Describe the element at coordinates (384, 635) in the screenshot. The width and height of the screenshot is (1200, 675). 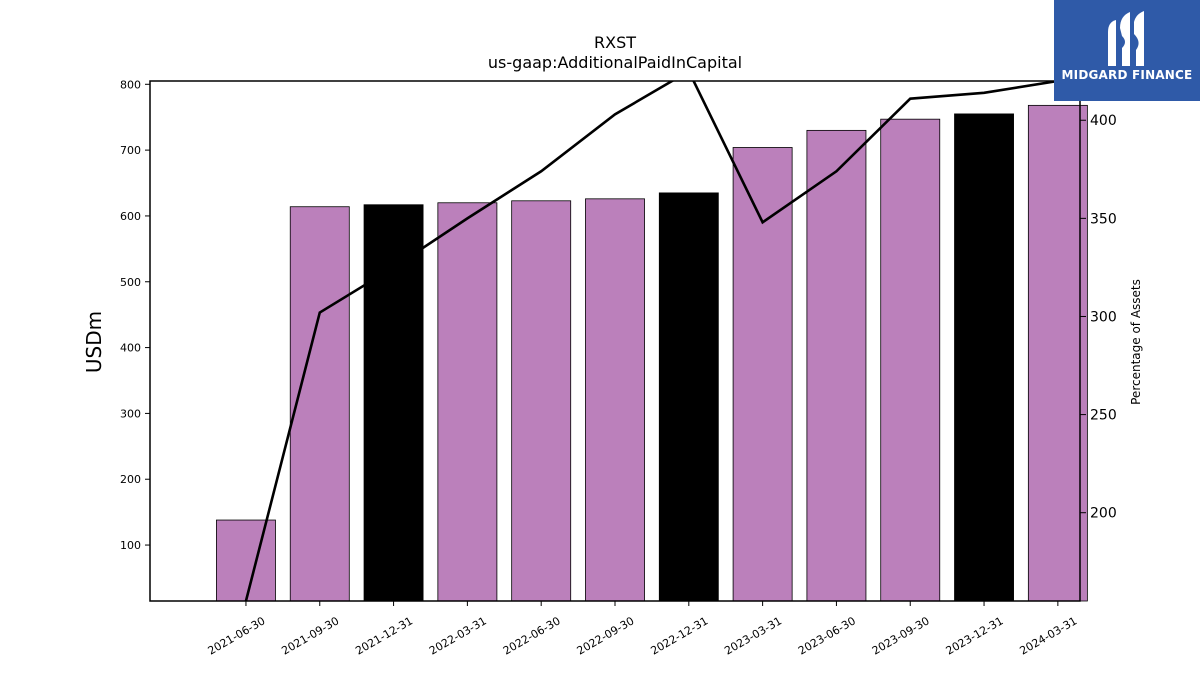
I see `x-tick-label: 2021-12-31` at that location.